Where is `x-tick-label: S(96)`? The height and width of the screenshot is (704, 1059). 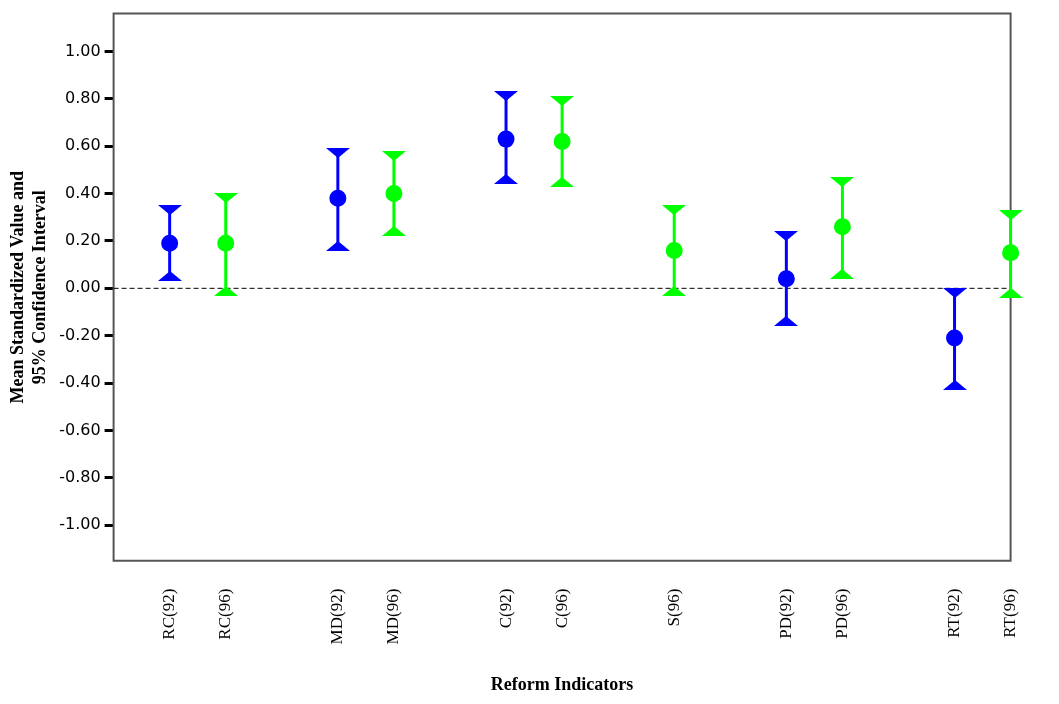
x-tick-label: S(96) is located at coordinates (673, 607).